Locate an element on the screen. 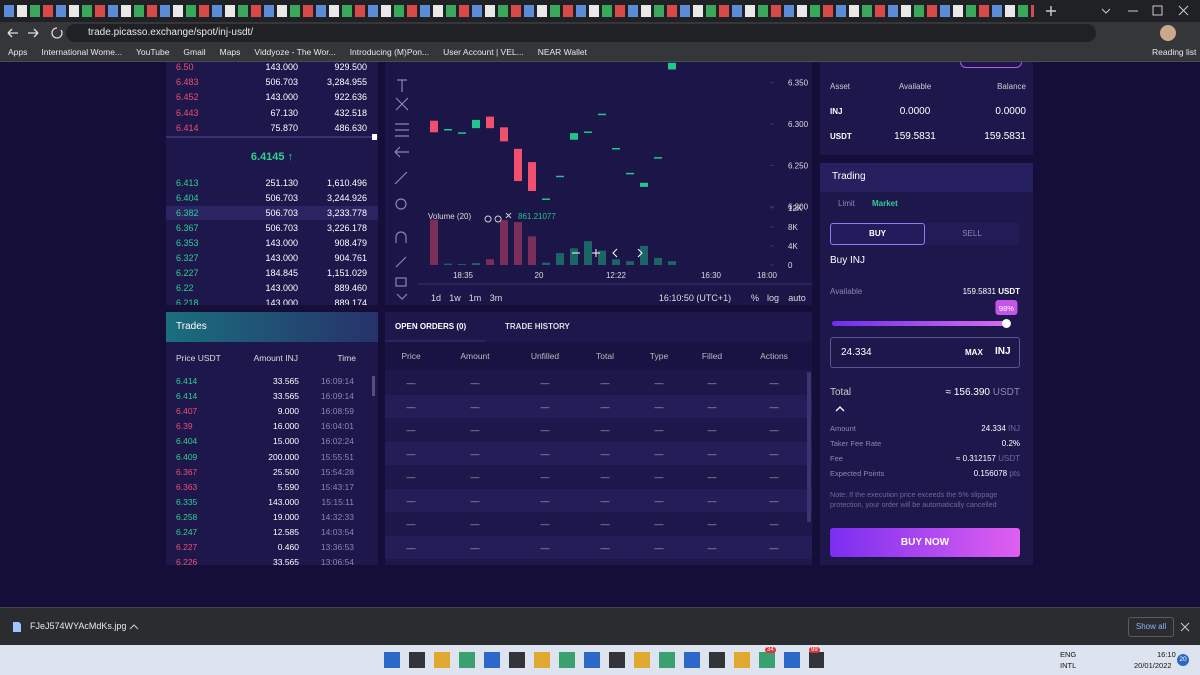 The image size is (1200, 675). detail-label: Taker Fee Rate is located at coordinates (856, 443).